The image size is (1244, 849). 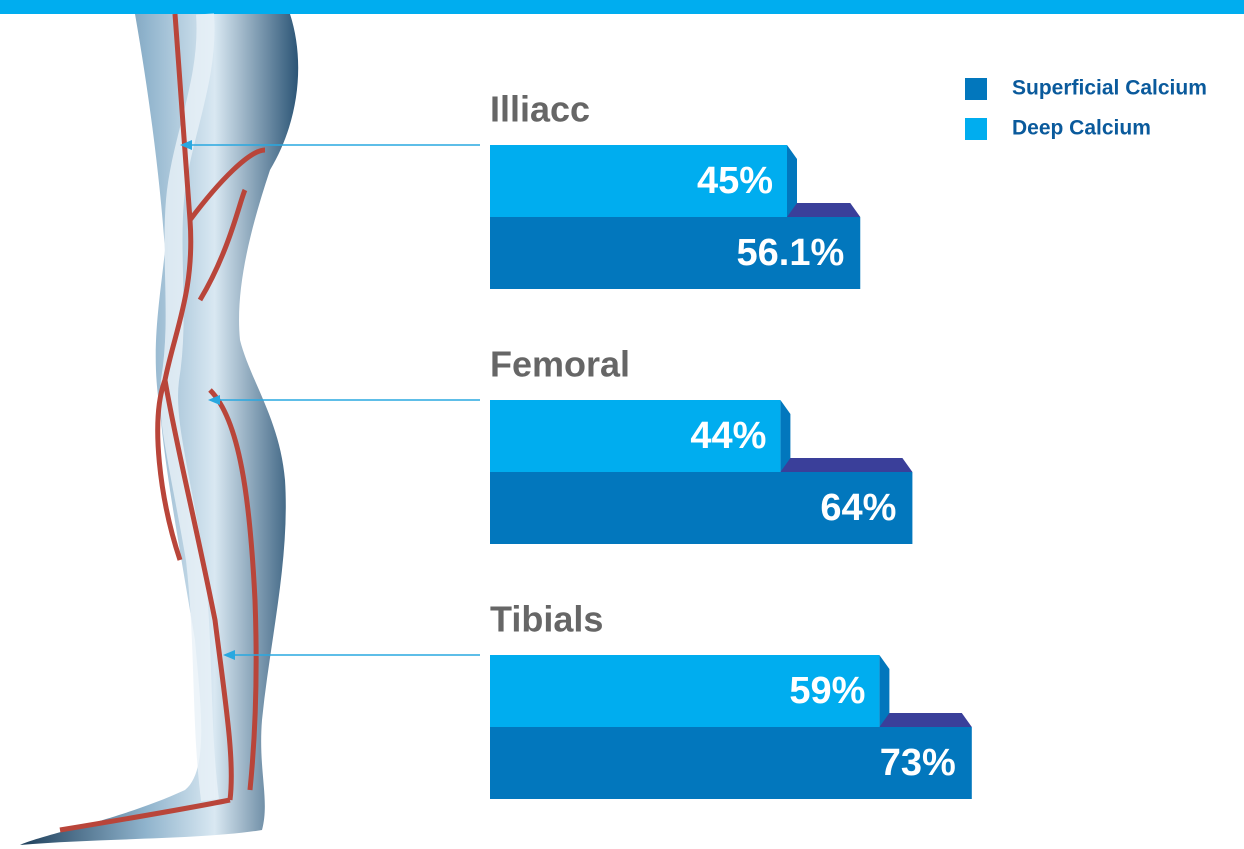 I want to click on value-label: 44%, so click(x=728, y=436).